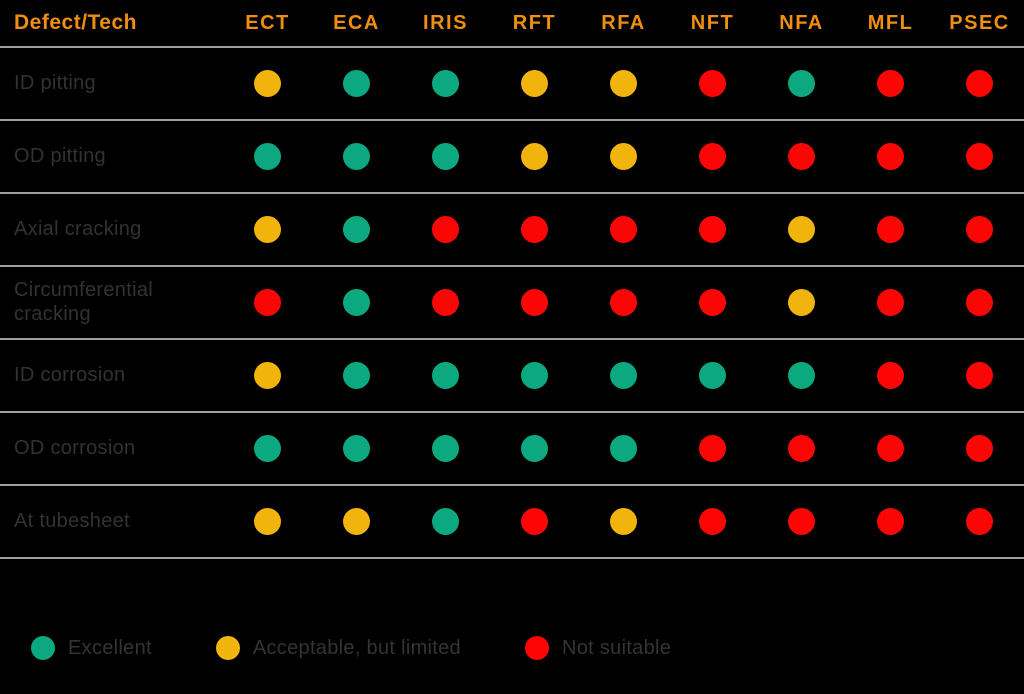  Describe the element at coordinates (75, 447) in the screenshot. I see `defect-row-label: OD corrosion` at that location.